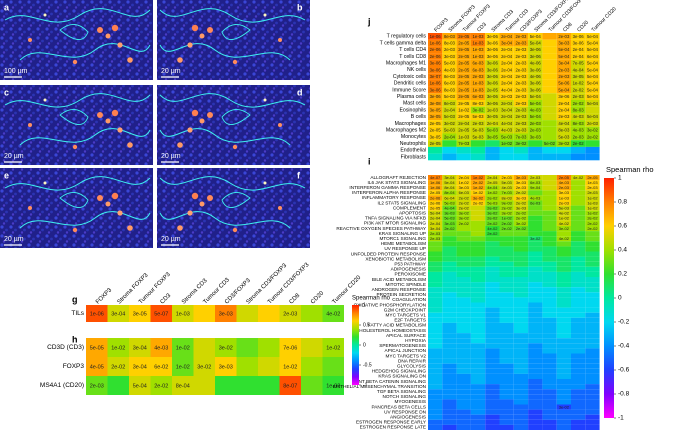 This screenshot has width=685, height=442. I want to click on row-label: UV RESPONSE UP, so click(405, 248).